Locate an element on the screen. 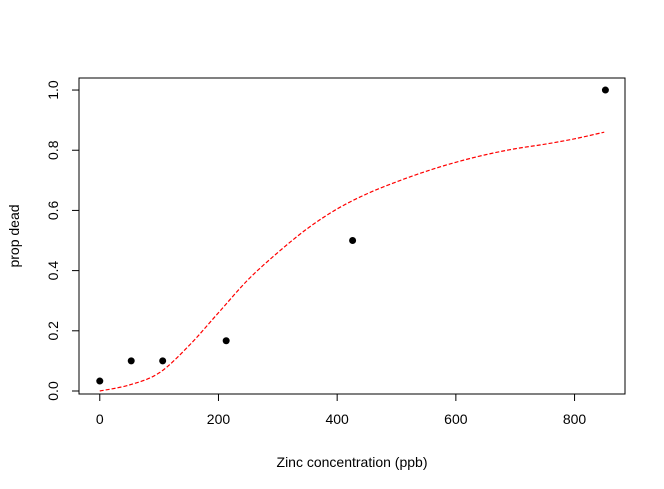 This screenshot has height=489, width=664. x-tick-label: 800 is located at coordinates (575, 419).